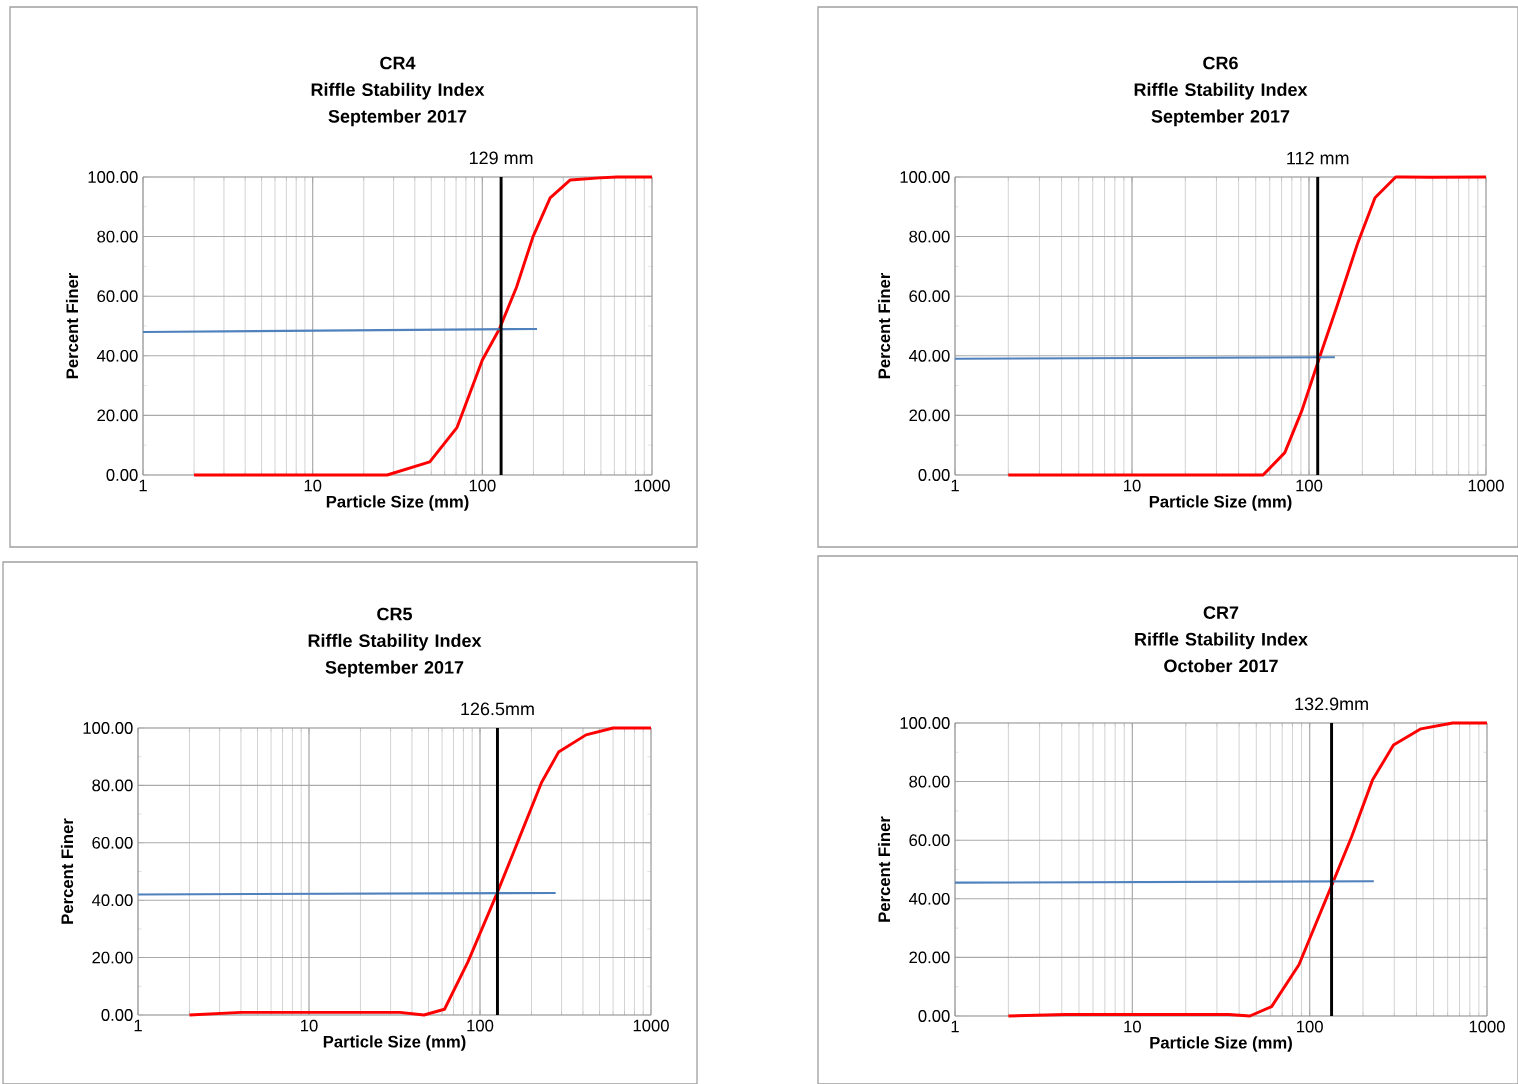  Describe the element at coordinates (1318, 158) in the screenshot. I see `ref-line-label: 112 mm` at that location.